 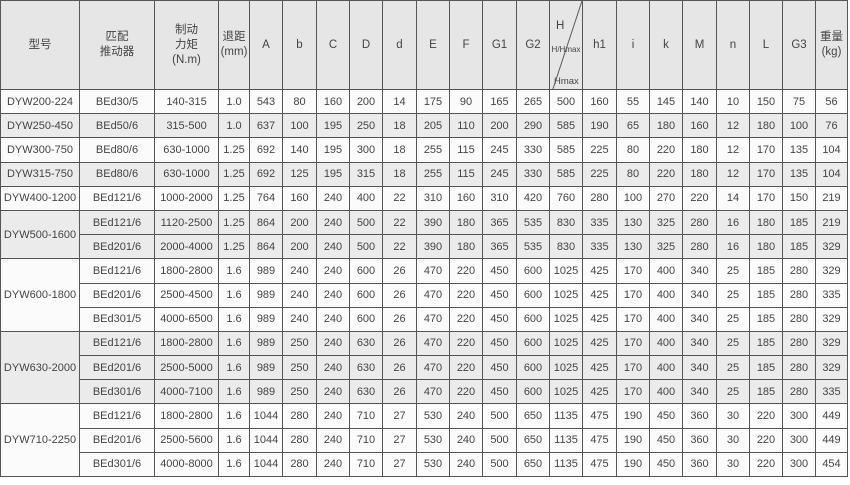 What do you see at coordinates (186, 440) in the screenshot?
I see `table-cell: 2500-5600` at bounding box center [186, 440].